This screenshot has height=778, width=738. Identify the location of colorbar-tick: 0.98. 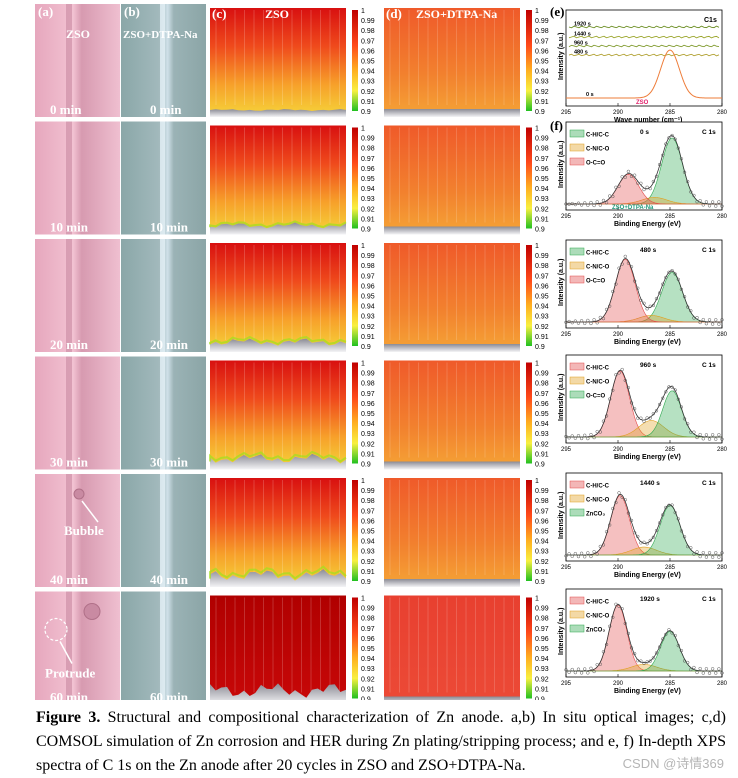
(542, 31).